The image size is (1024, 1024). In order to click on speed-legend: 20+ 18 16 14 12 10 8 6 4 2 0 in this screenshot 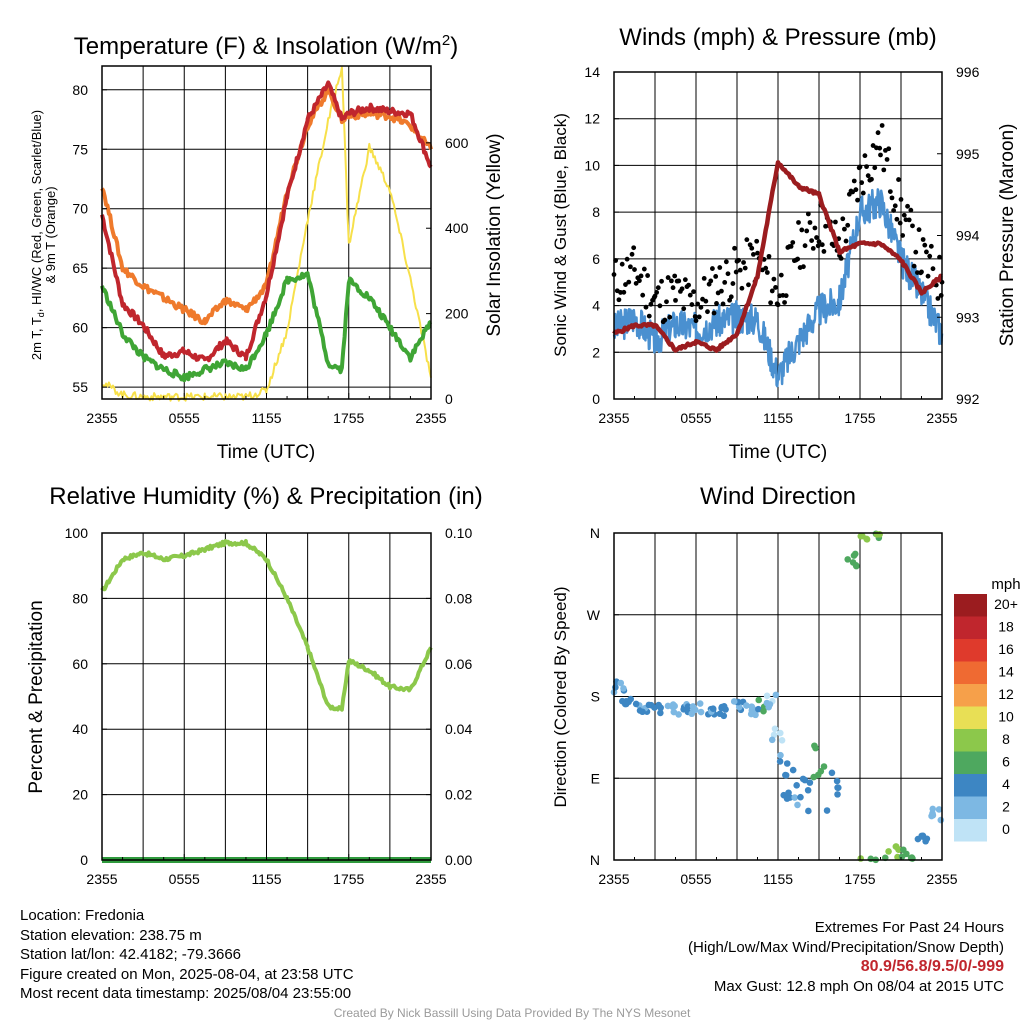, I will do `click(986, 718)`.